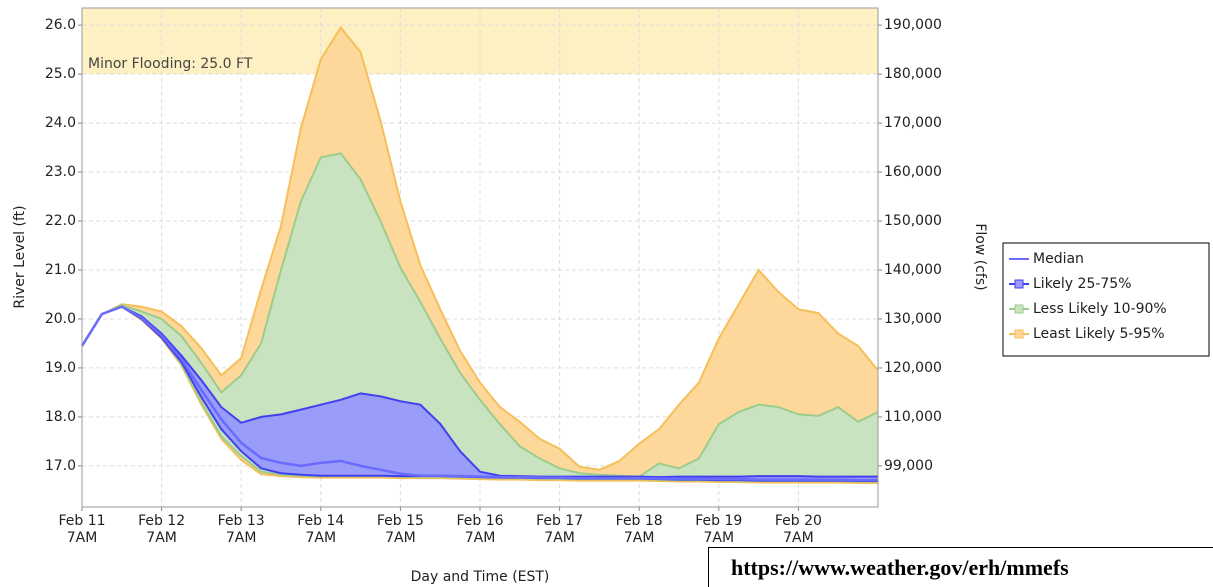 Image resolution: width=1213 pixels, height=587 pixels. What do you see at coordinates (60, 221) in the screenshot?
I see `y-tick-label: 22.0` at bounding box center [60, 221].